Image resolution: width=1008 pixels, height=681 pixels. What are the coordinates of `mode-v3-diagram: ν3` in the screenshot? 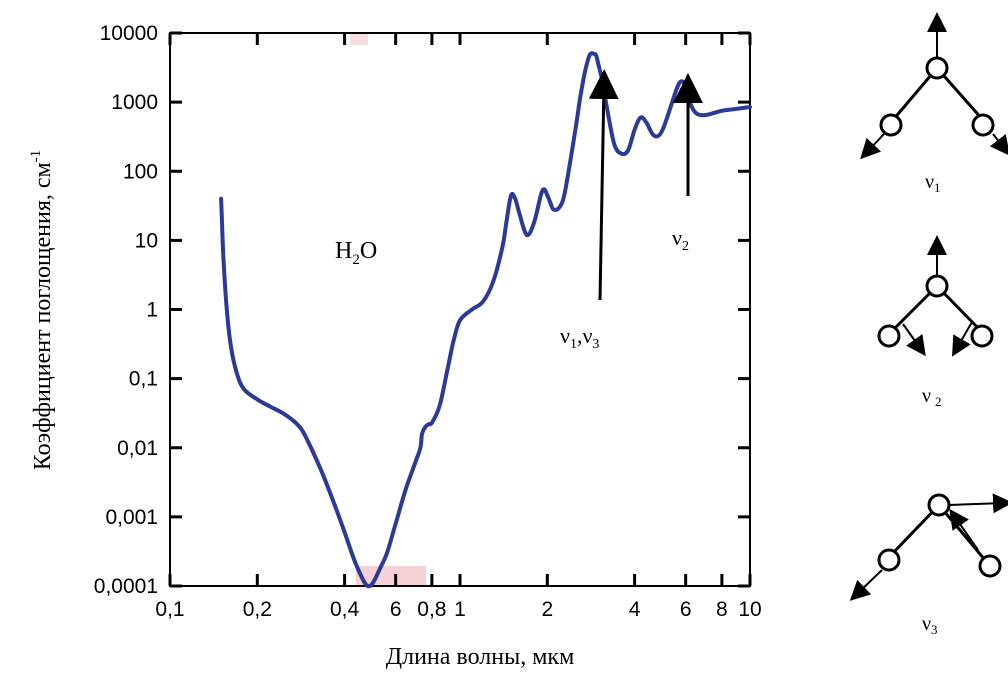 It's located at (928, 565).